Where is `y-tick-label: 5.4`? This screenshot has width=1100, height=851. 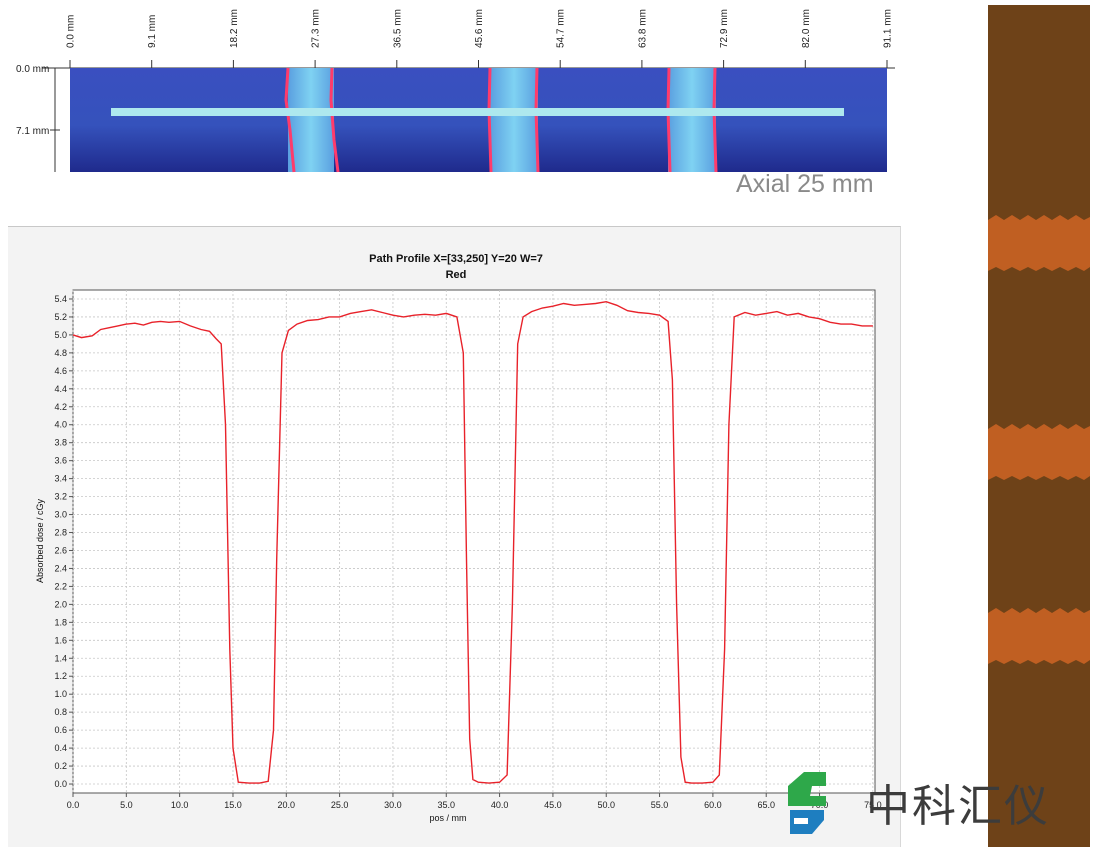
y-tick-label: 5.4 is located at coordinates (60, 299).